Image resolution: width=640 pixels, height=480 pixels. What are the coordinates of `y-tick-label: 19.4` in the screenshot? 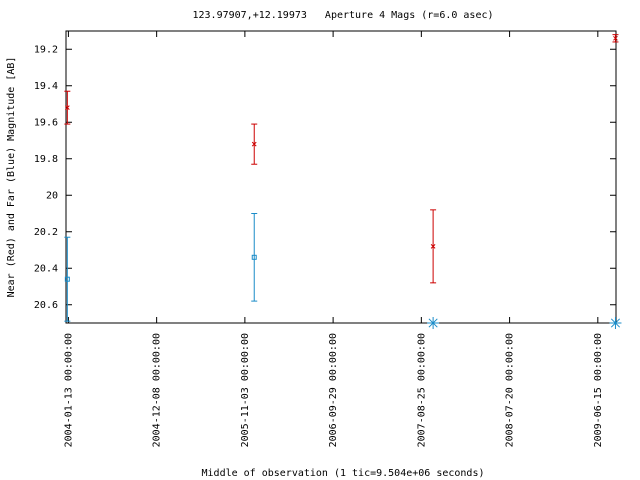 It's located at (46, 86).